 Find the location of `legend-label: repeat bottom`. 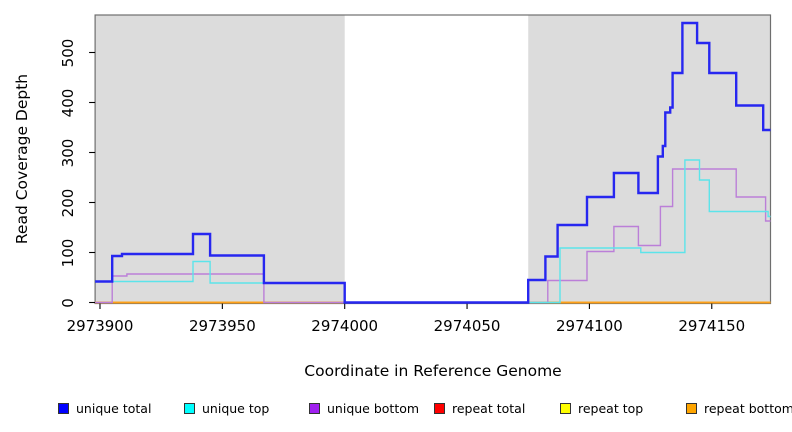

legend-label: repeat bottom is located at coordinates (748, 408).